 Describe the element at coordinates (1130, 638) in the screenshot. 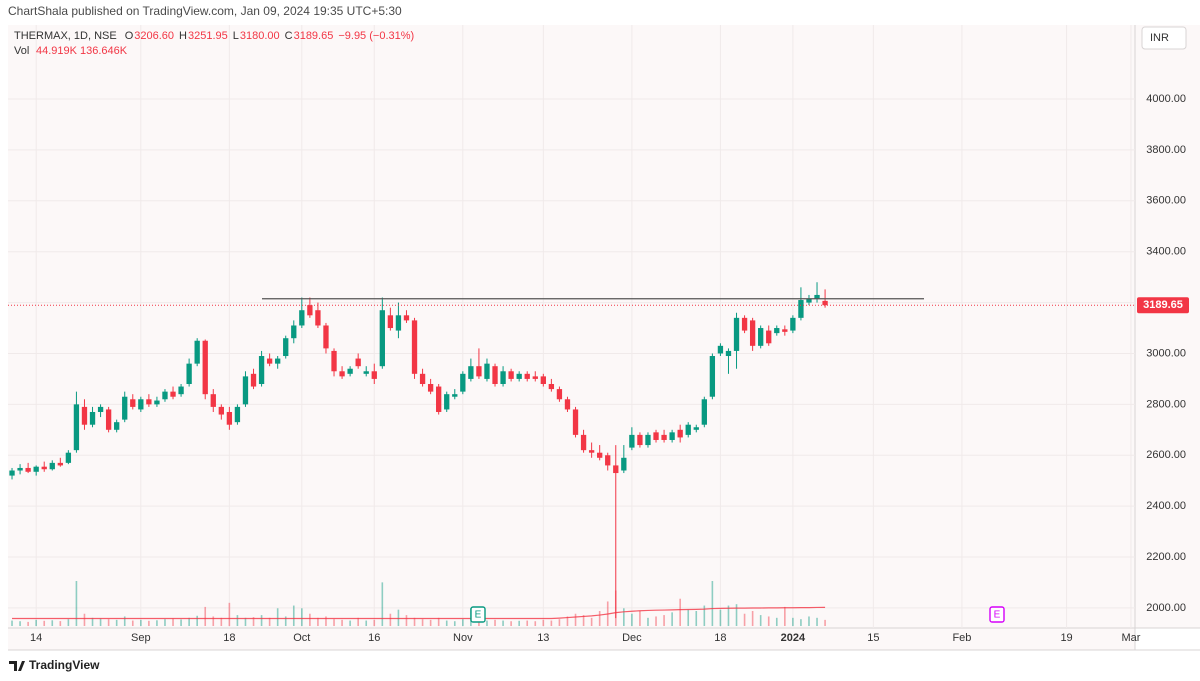

I see `x-tick-label: Mar` at that location.